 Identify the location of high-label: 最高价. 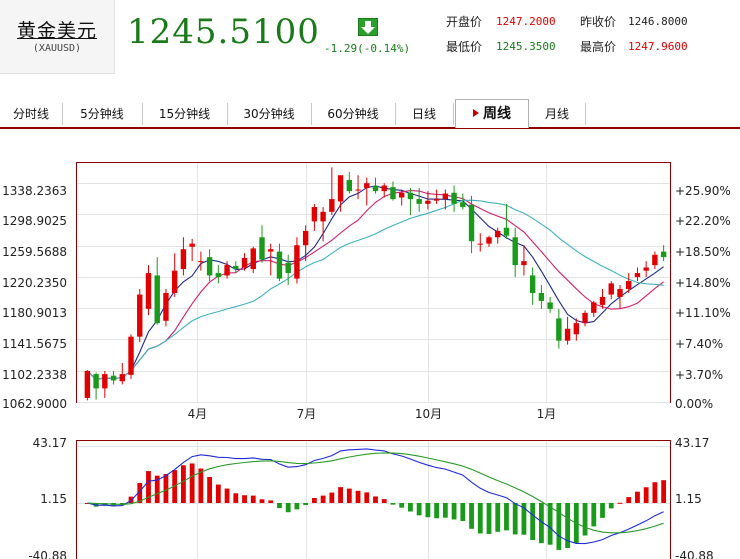
(598, 47).